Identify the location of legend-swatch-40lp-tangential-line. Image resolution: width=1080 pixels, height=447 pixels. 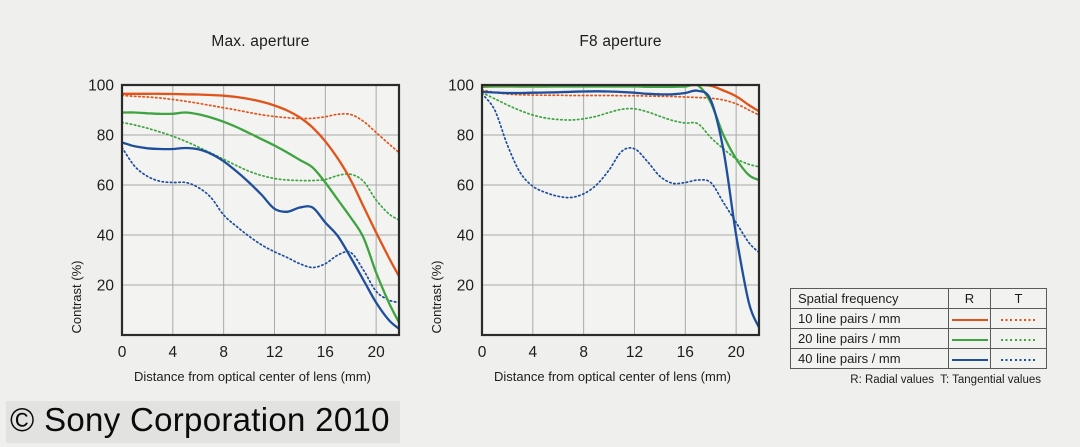
(1018, 359).